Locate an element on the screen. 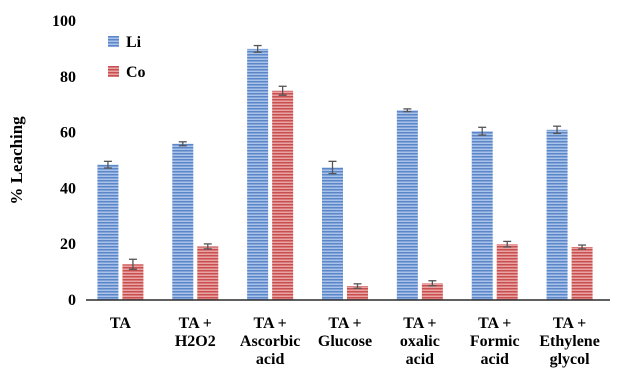 The image size is (619, 375). legend-swatch-li is located at coordinates (113, 41).